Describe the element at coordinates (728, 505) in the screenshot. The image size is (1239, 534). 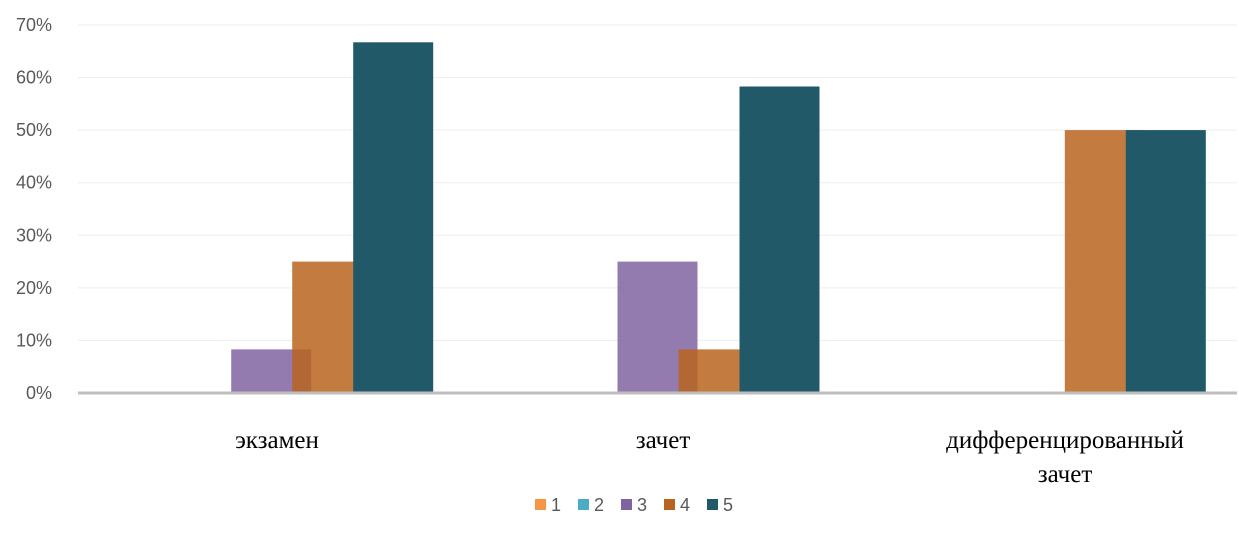
I see `legend-label: 5` at that location.